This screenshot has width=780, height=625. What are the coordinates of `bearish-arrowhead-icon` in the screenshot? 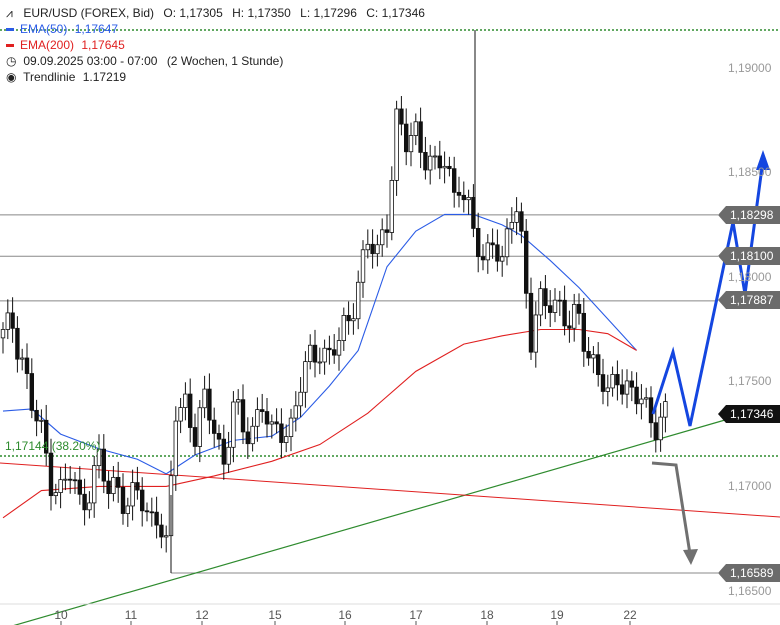 It's located at (690, 557).